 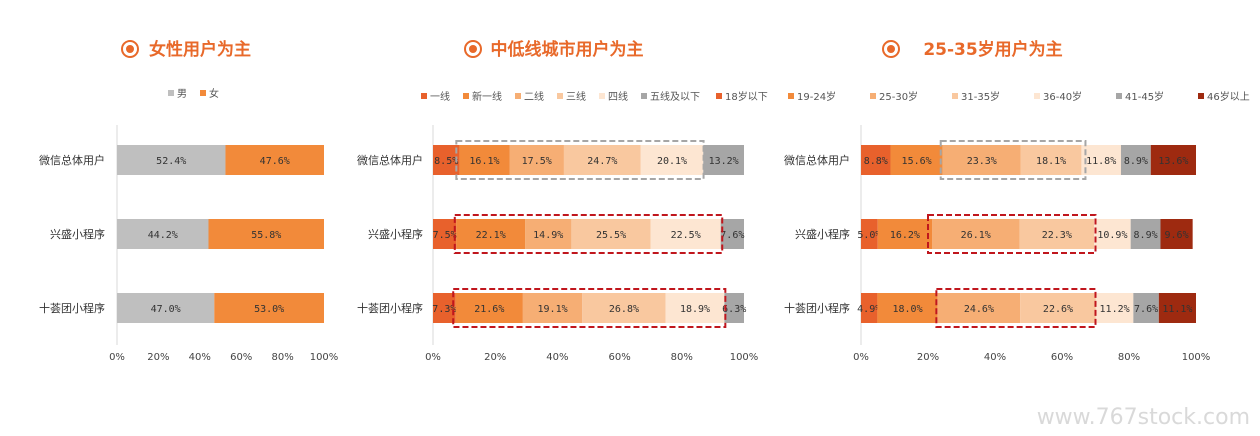 What do you see at coordinates (489, 309) in the screenshot?
I see `data-label: 21.6%` at bounding box center [489, 309].